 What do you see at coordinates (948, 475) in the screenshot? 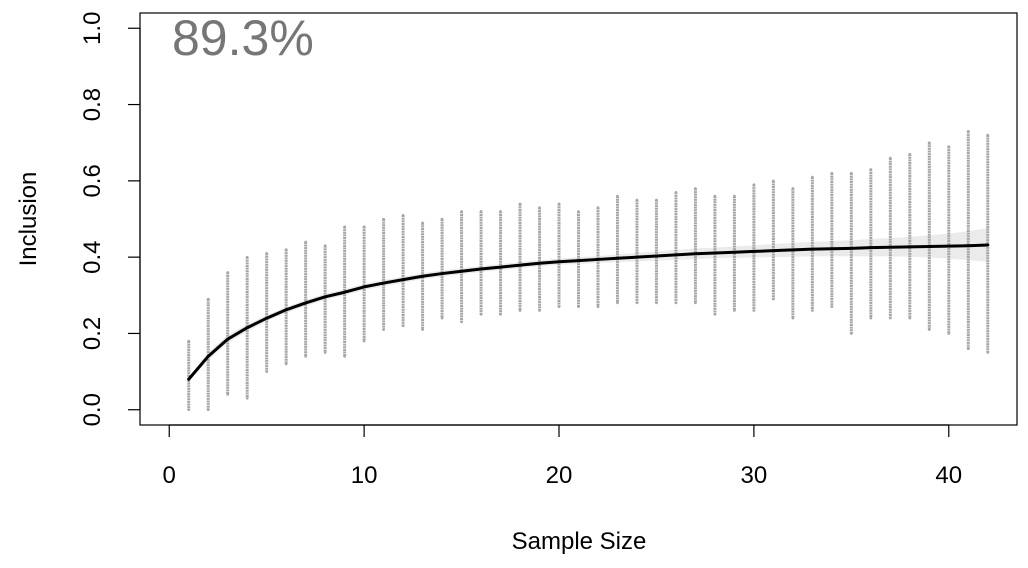
I see `x-tick-label: 40` at bounding box center [948, 475].